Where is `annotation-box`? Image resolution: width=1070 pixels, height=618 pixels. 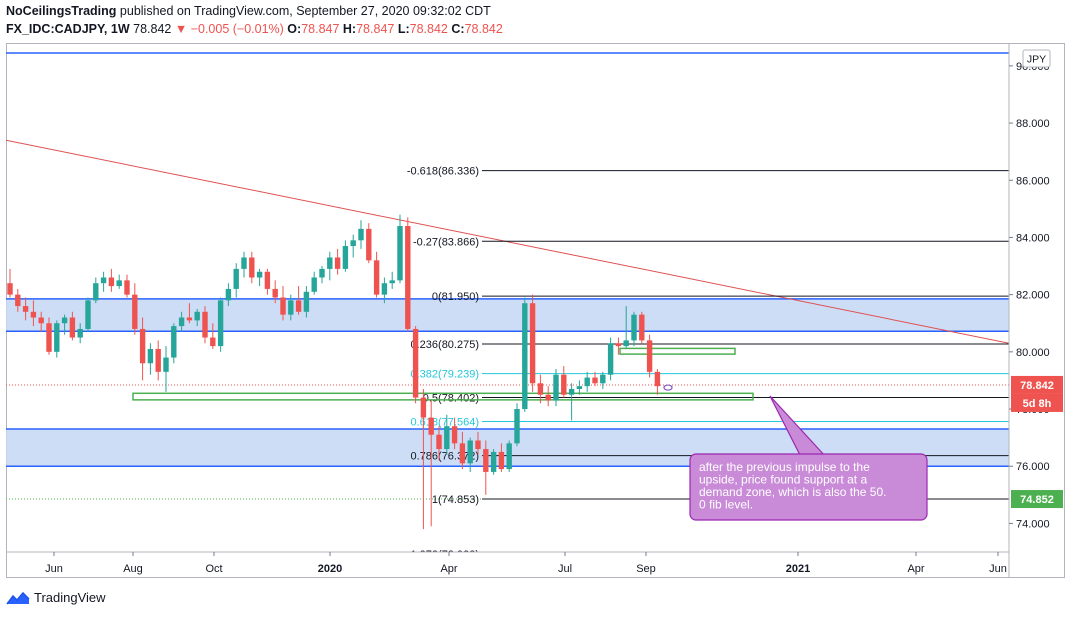
annotation-box is located at coordinates (808, 487).